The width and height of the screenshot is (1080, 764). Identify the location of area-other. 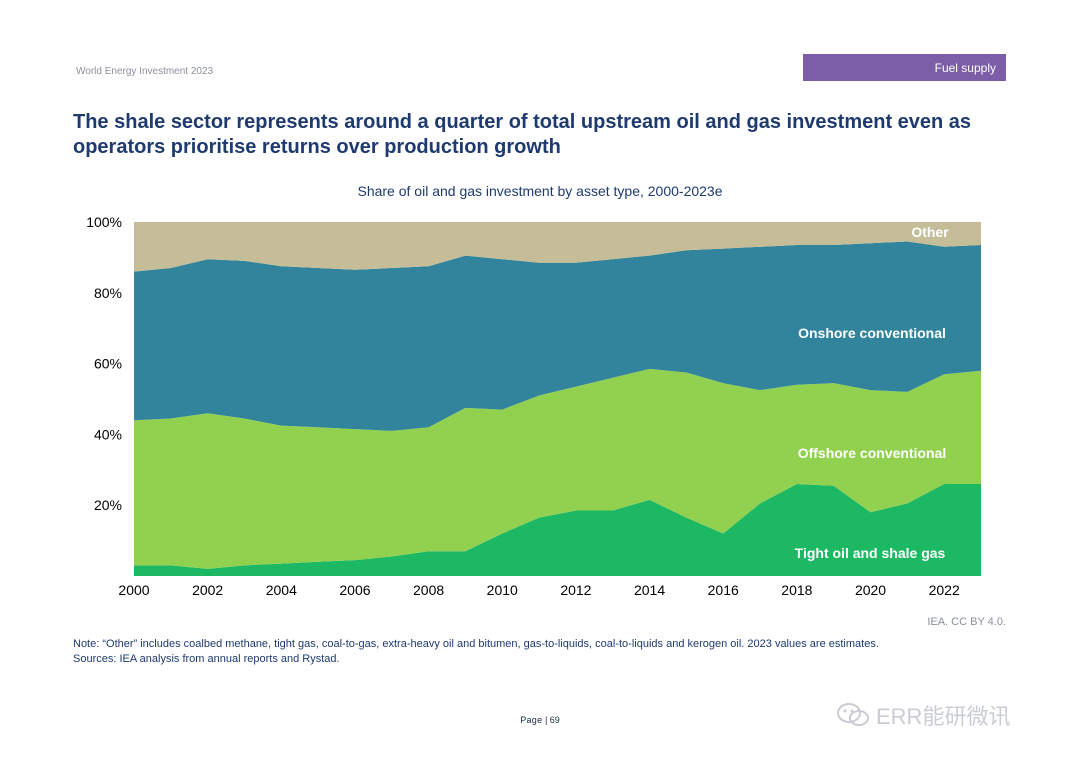
(557, 247).